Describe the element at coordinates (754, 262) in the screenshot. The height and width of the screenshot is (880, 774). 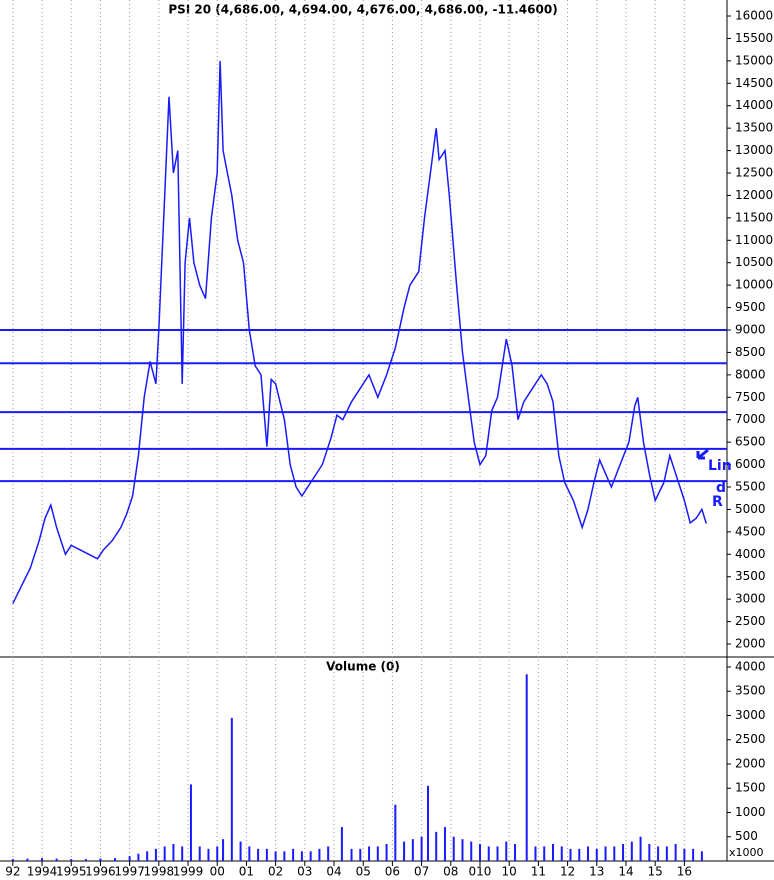
I see `y-tick-label: 10500` at that location.